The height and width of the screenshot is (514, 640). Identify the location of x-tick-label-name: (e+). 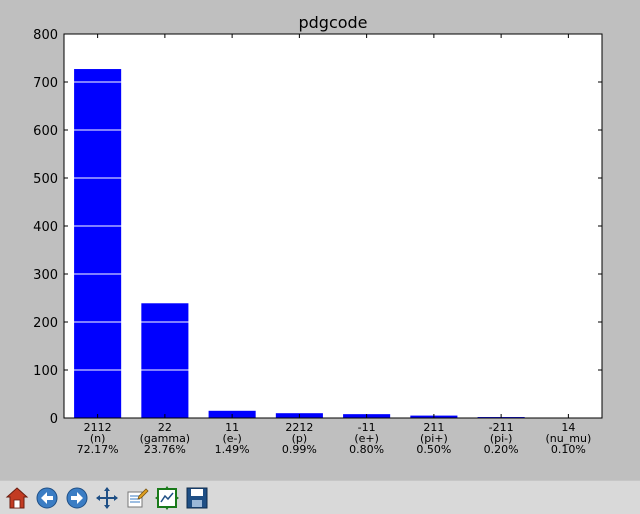
(366, 438).